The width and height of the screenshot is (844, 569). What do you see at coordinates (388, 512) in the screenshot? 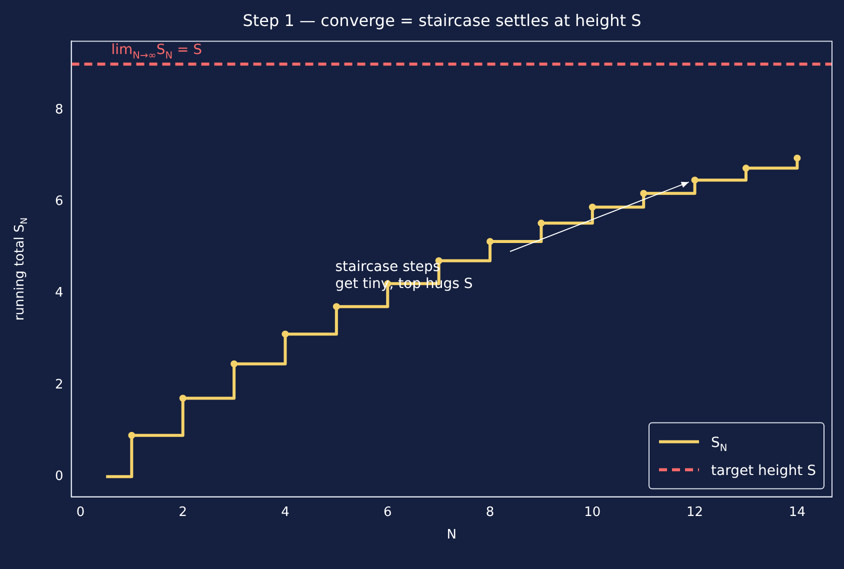
I see `x-tick-label: 6` at bounding box center [388, 512].